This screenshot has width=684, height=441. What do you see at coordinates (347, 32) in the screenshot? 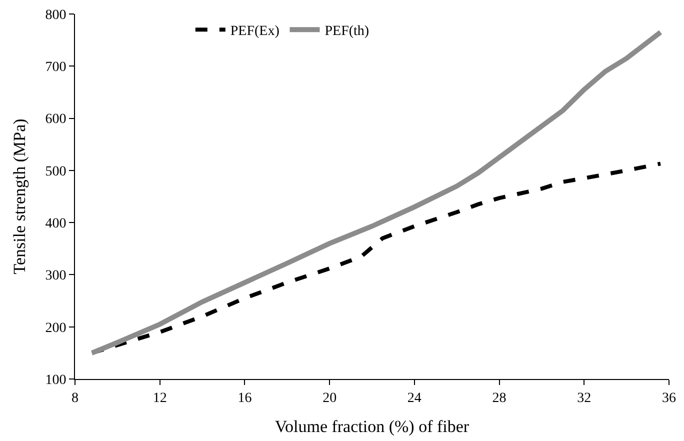
I see `legend-label: PEF(th)` at bounding box center [347, 32].